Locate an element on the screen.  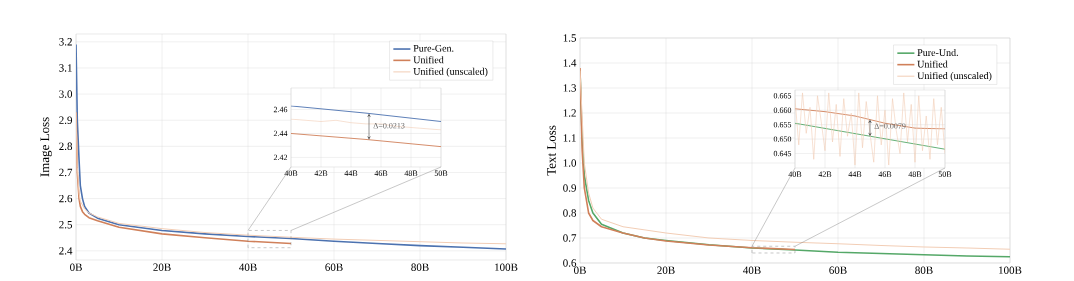
y-tick-label: 1.3 is located at coordinates (570, 88).